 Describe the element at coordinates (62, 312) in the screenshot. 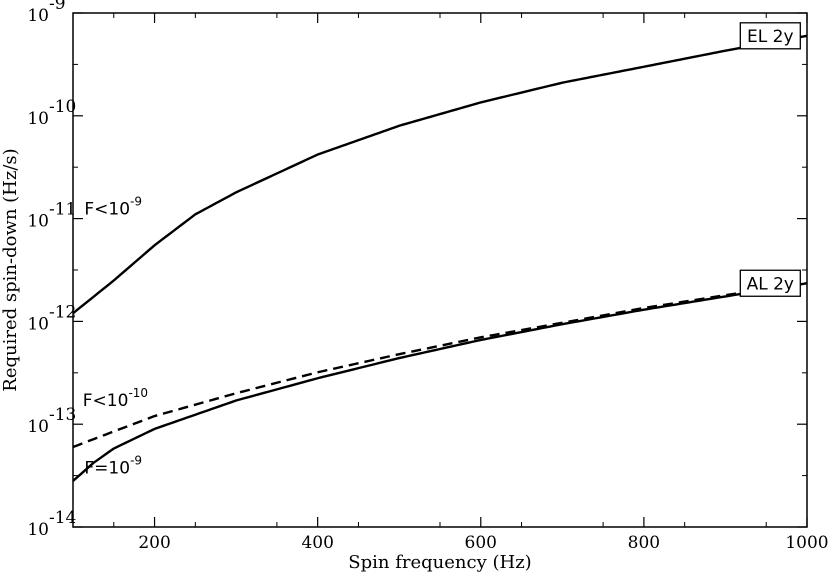

I see `y-tick-label-exp: -12` at that location.